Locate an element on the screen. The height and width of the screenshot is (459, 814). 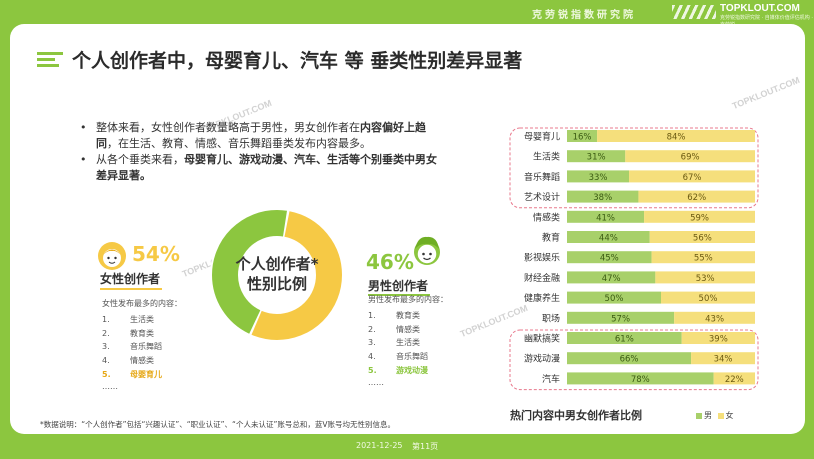
donut-center-line-1: 个人创作者* is located at coordinates (277, 264).